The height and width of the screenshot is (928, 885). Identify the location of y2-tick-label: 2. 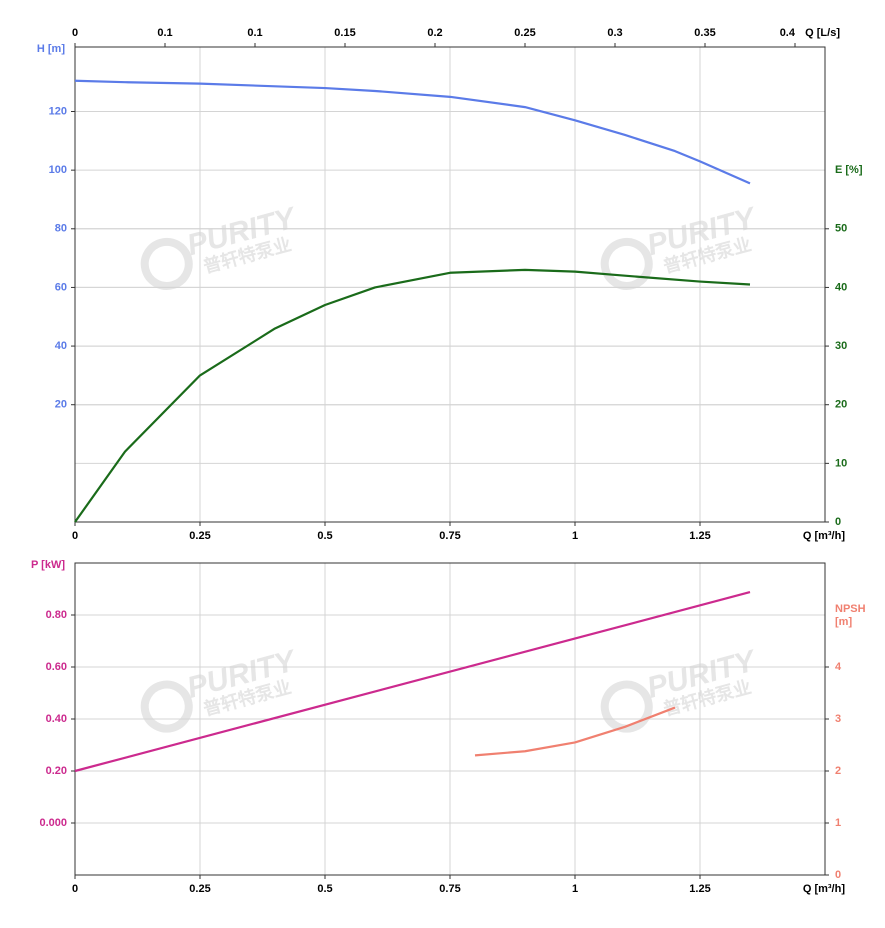
(838, 771).